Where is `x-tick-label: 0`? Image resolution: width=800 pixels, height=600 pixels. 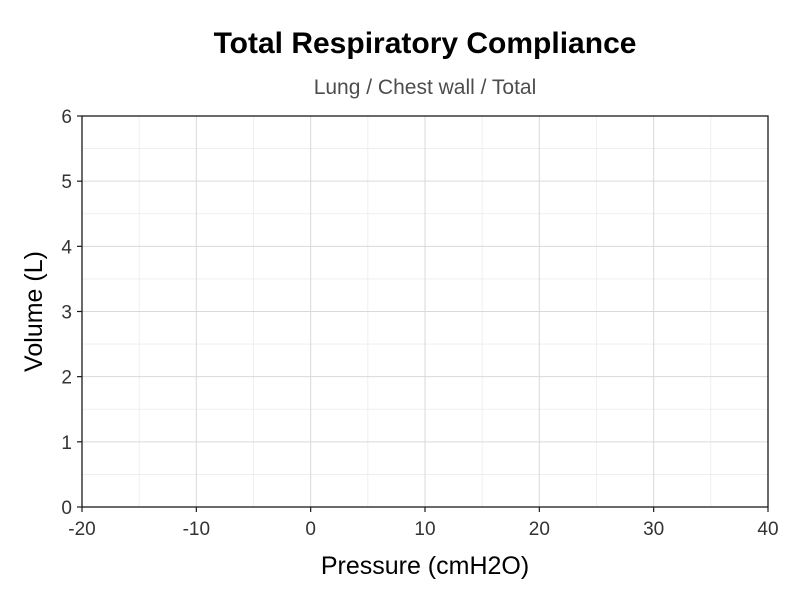
x-tick-label: 0 is located at coordinates (310, 529).